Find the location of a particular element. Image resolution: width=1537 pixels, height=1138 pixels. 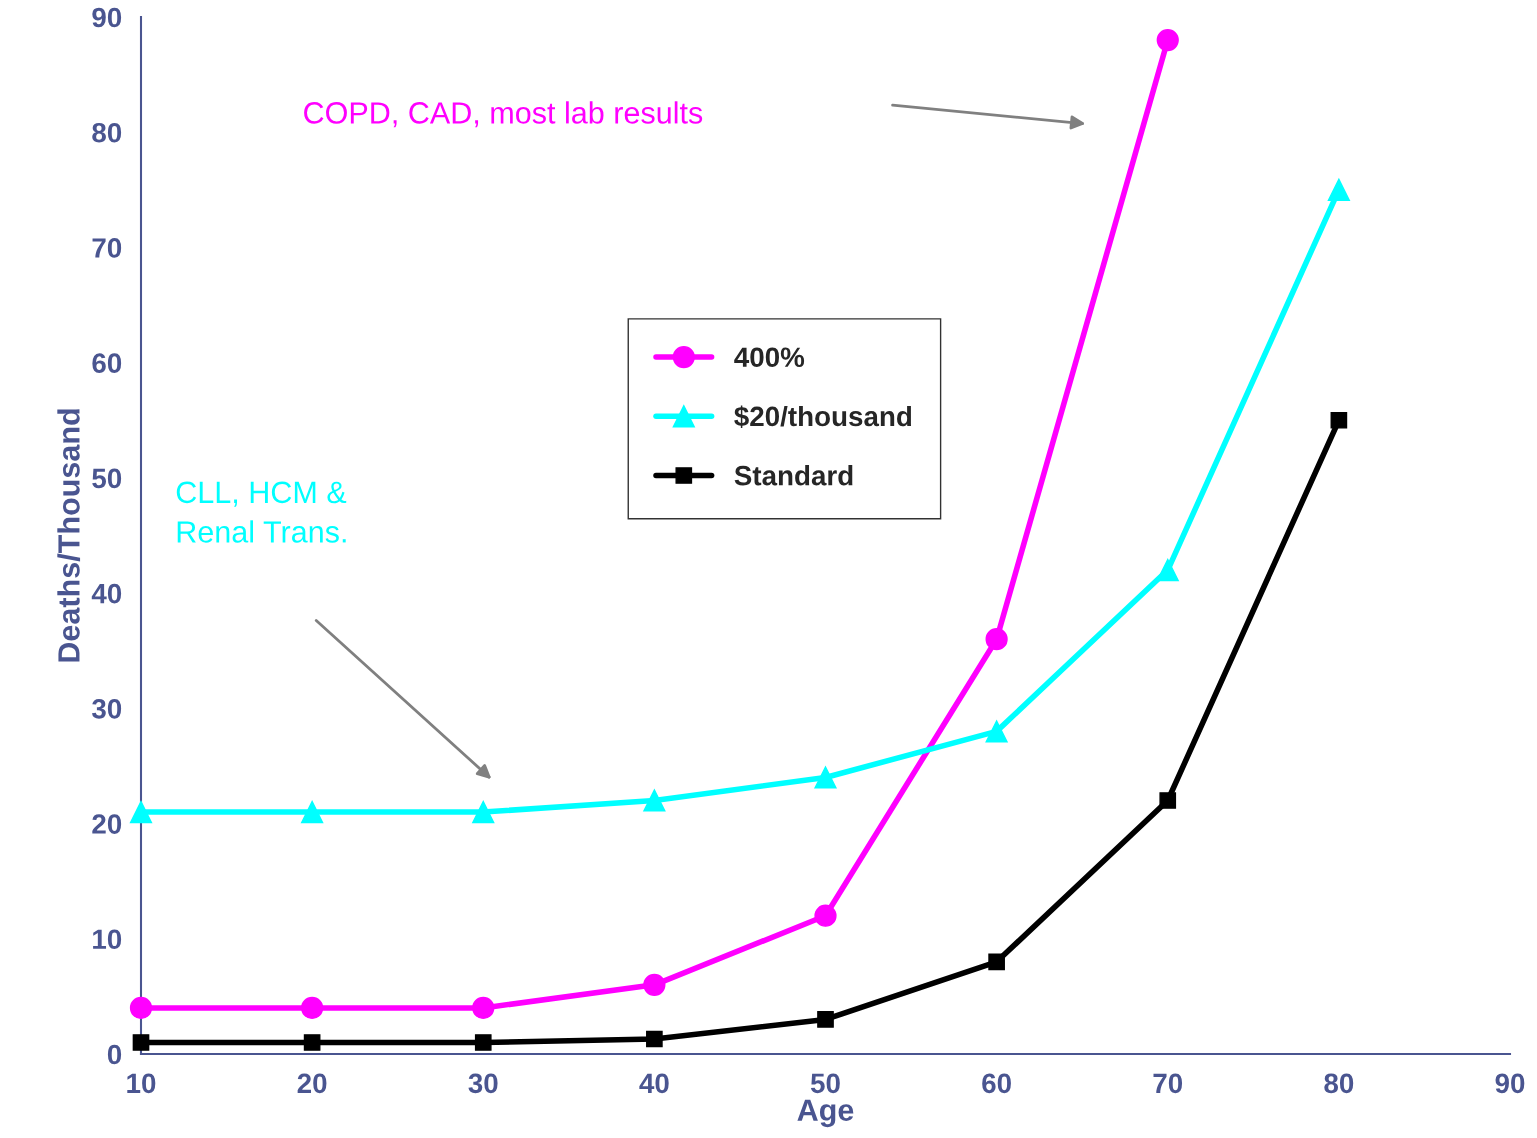

x-tick-label: 40 is located at coordinates (654, 1083).